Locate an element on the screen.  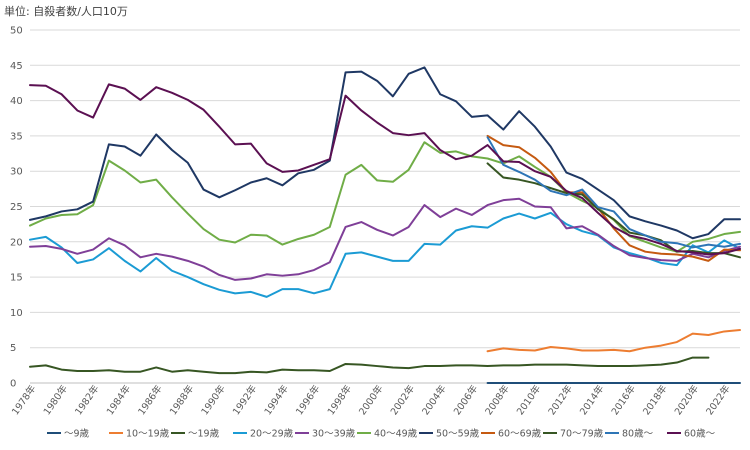
y-tick-label-0: 0 is located at coordinates (13, 384).